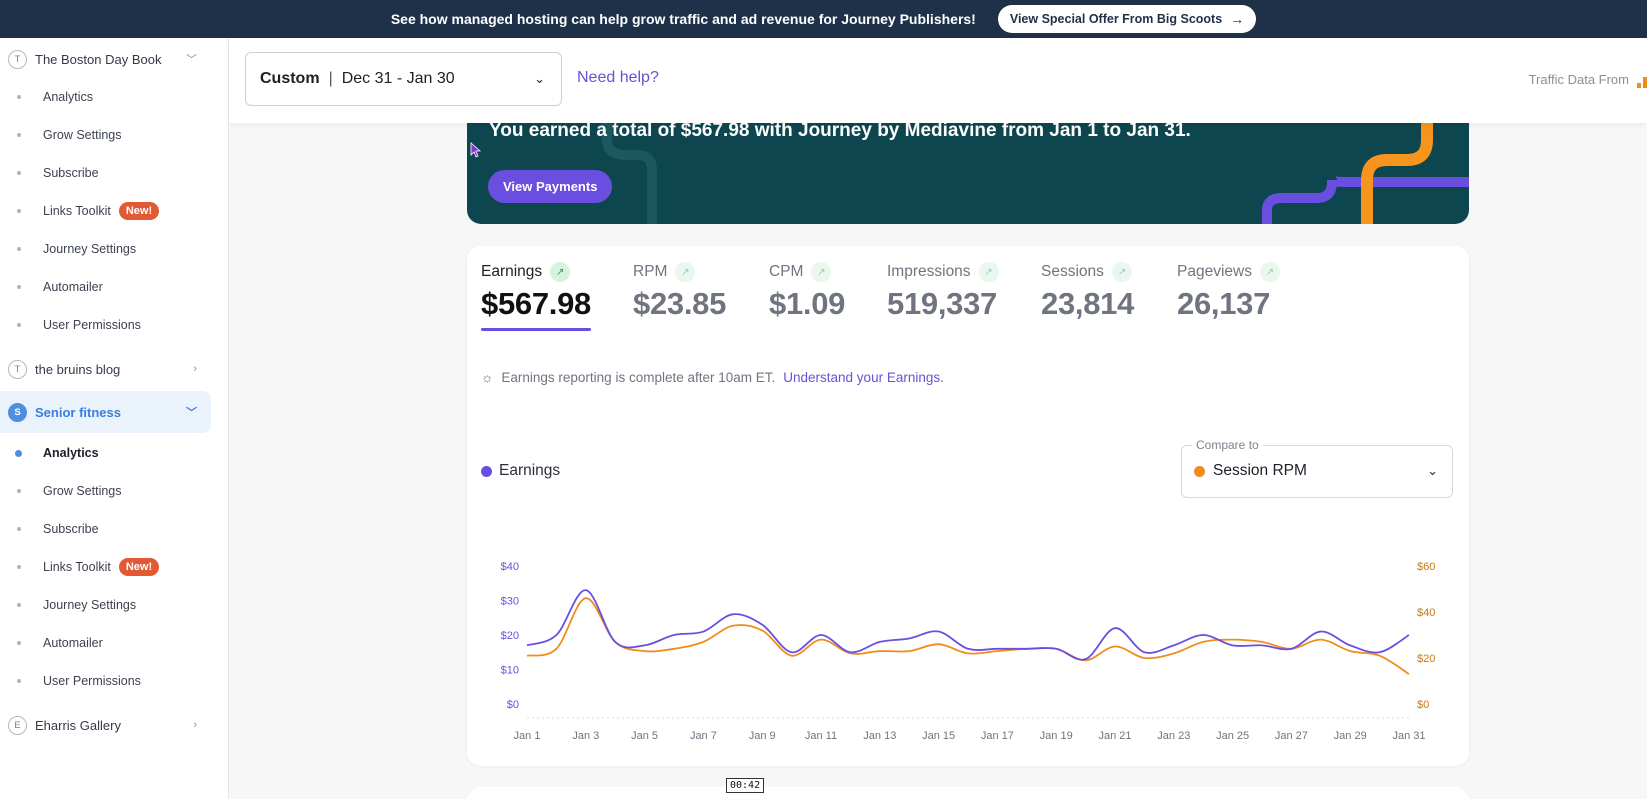 The width and height of the screenshot is (1647, 799). What do you see at coordinates (863, 377) in the screenshot?
I see `understand-earnings-link: Understand your Earnings.` at bounding box center [863, 377].